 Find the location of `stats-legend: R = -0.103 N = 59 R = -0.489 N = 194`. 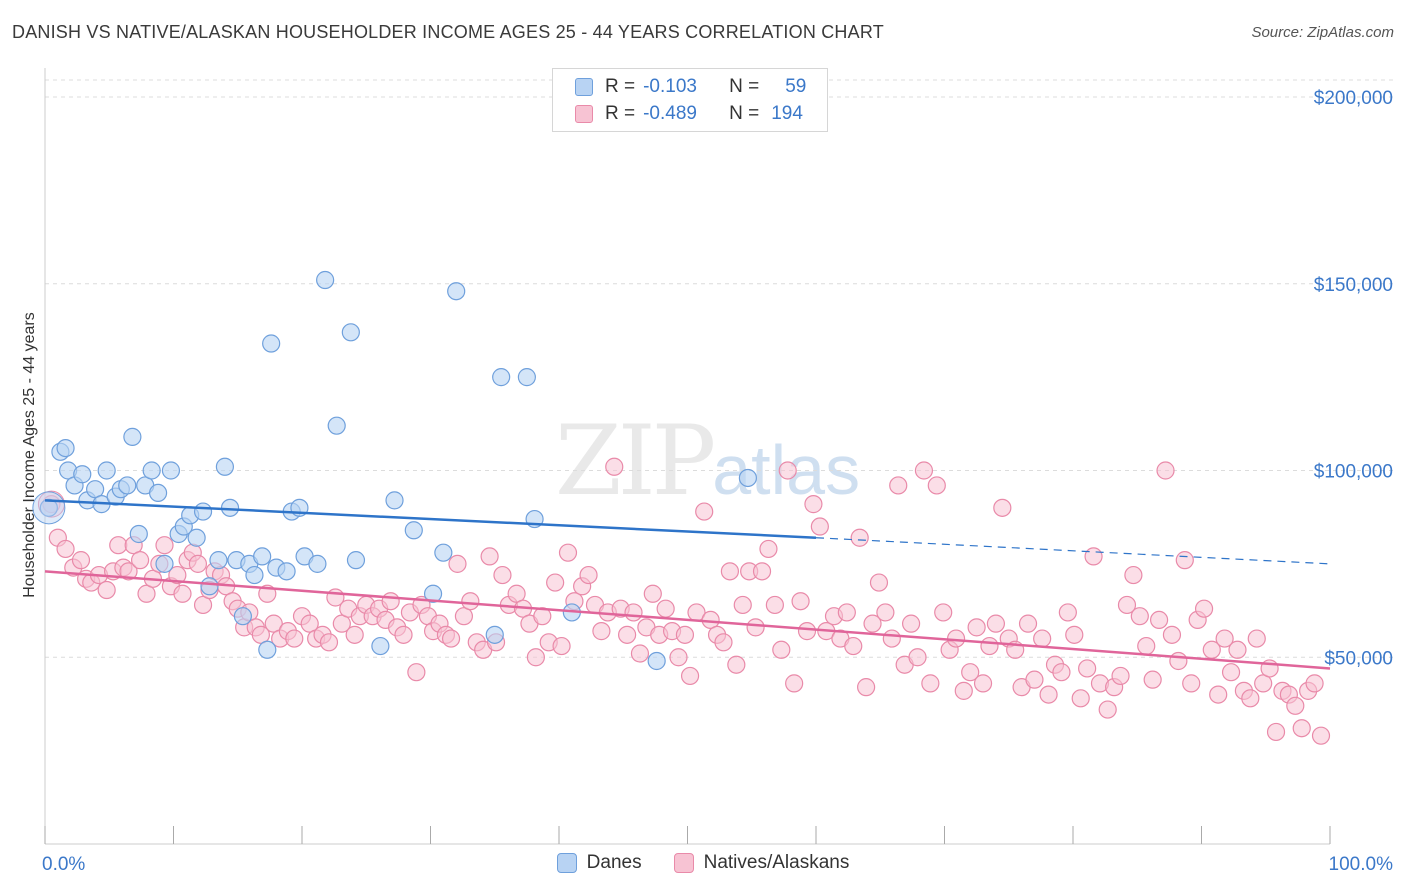

stats-legend: R = -0.103 N = 59 R = -0.489 N = 194 is located at coordinates (690, 100).